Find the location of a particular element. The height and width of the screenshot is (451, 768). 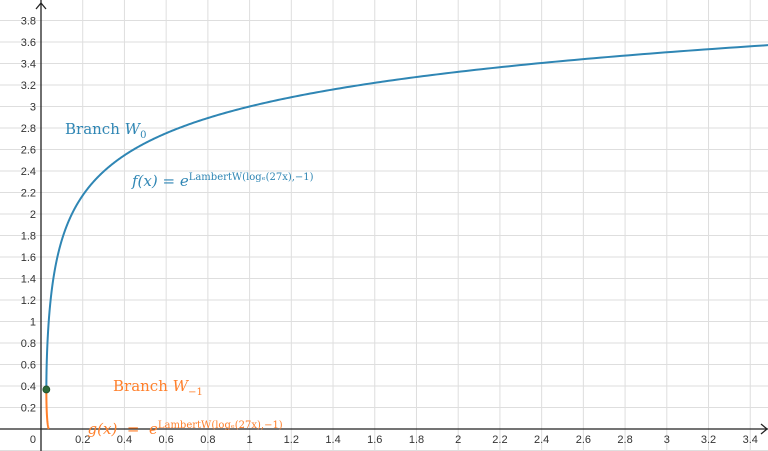

y-tick-label: 2.6 is located at coordinates (28, 151).